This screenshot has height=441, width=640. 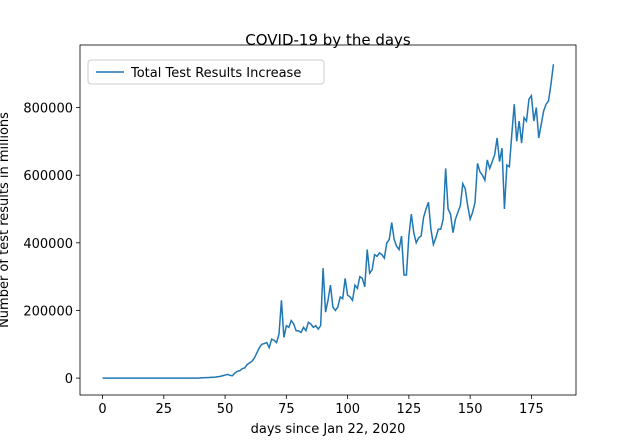 I want to click on y-axis-label: Number of test results in millions, so click(x=6, y=220).